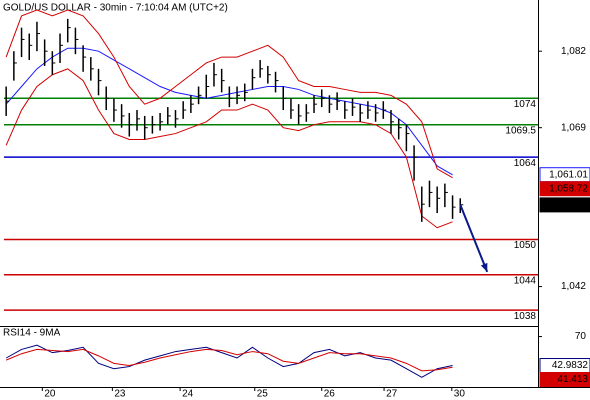 This screenshot has height=400, width=590. I want to click on rsi-title: RSI14 - 9MA, so click(32, 333).